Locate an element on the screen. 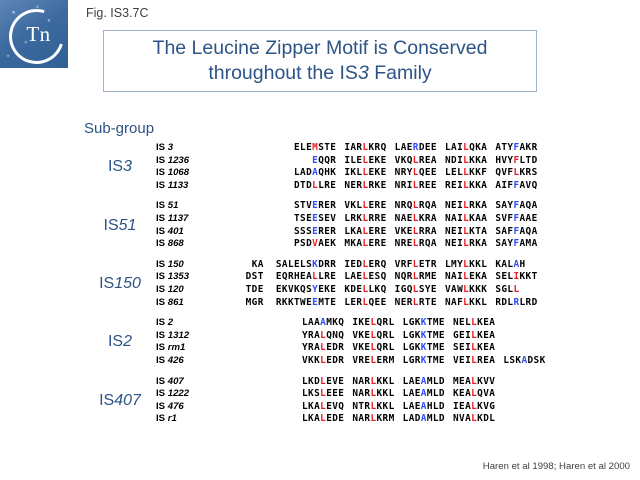  sequence-name: IS 476 is located at coordinates (170, 406).